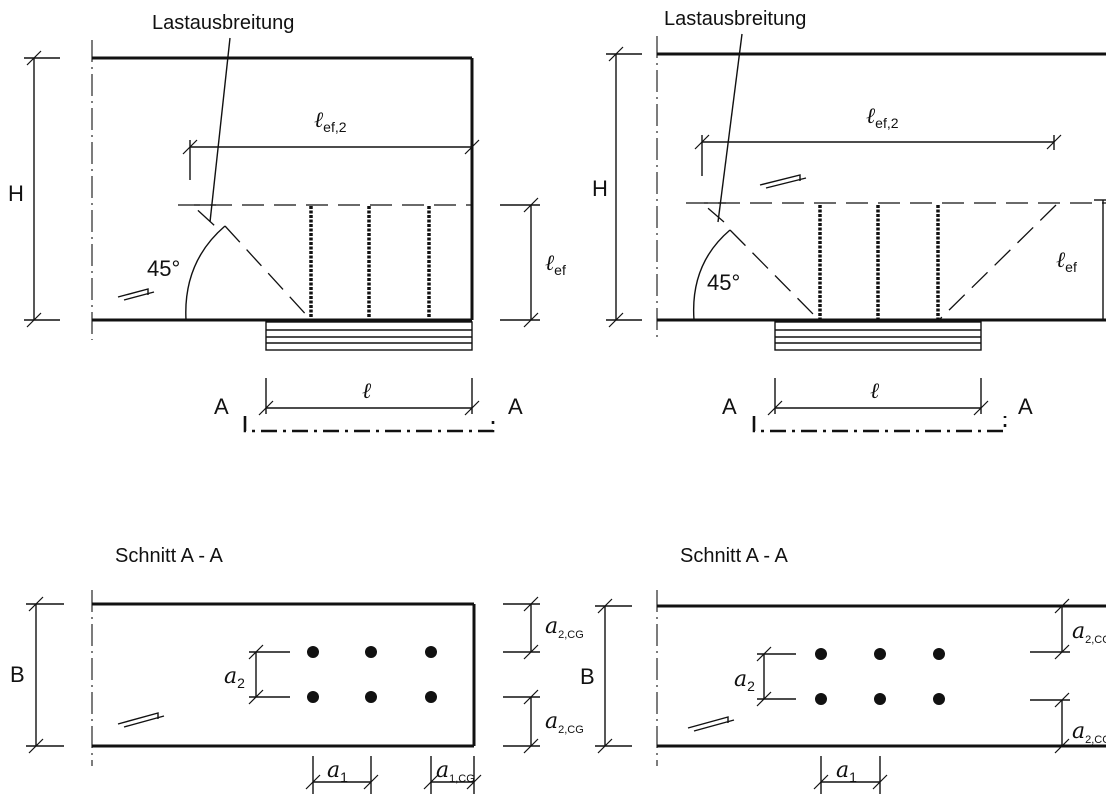 This screenshot has height=794, width=1106. I want to click on end-distance-label: a1,CG, so click(455, 771).